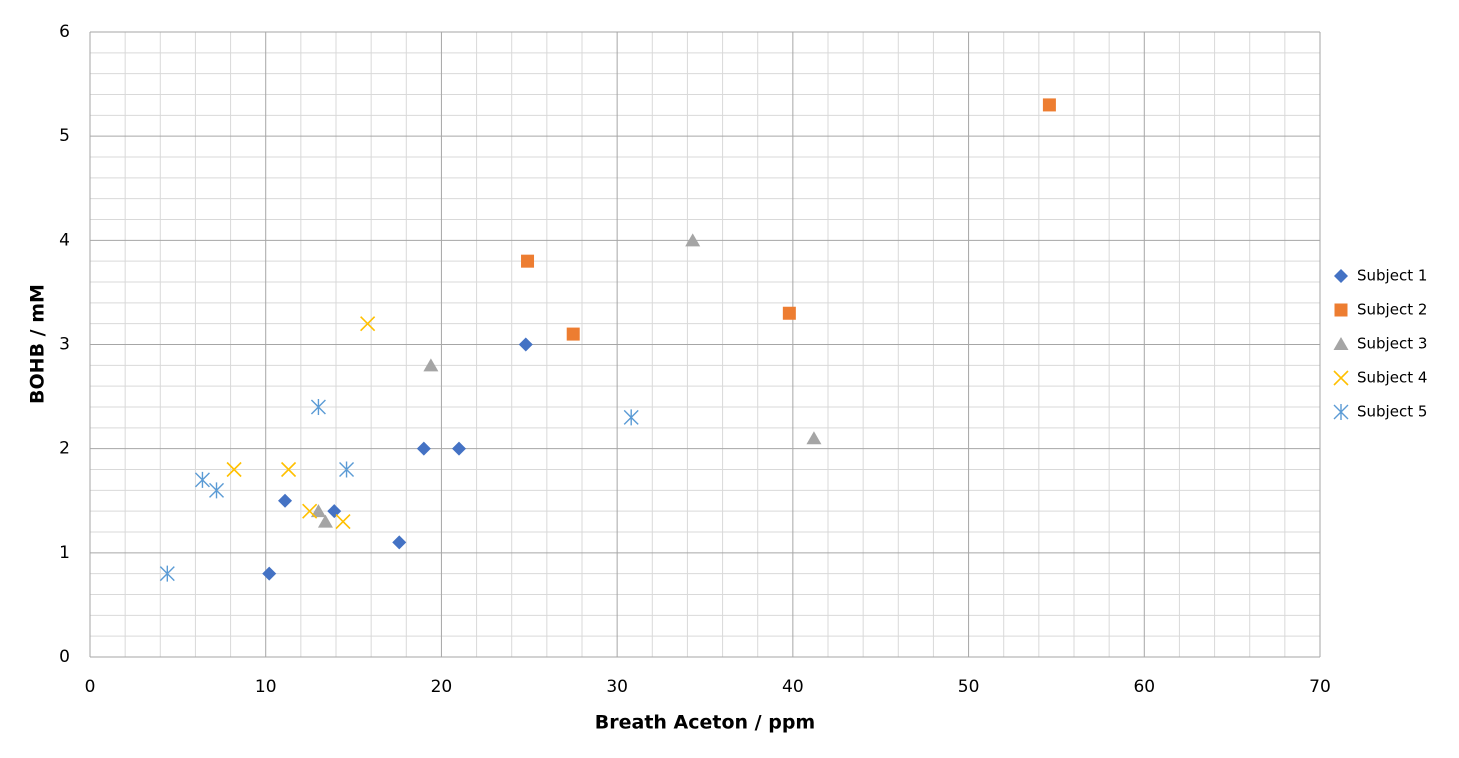  Describe the element at coordinates (1392, 378) in the screenshot. I see `legend-label: Subject 4` at that location.